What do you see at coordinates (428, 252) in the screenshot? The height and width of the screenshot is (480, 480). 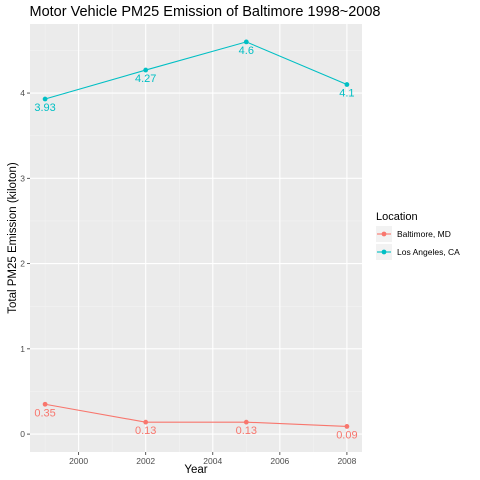 I see `legend-label: Los Angeles, CA` at bounding box center [428, 252].